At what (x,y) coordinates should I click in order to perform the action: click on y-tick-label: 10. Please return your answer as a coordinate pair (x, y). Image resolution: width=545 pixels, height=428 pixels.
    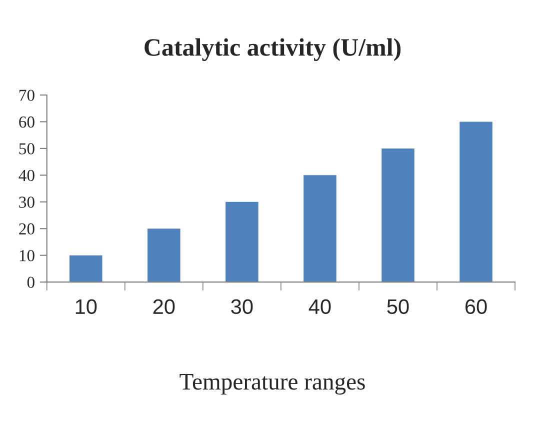
    Looking at the image, I should click on (27, 256).